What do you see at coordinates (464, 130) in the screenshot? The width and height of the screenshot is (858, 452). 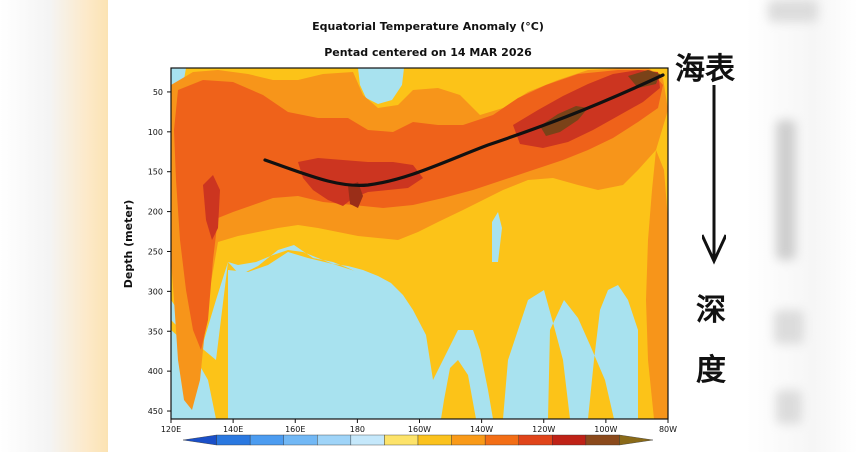 I see `thermocline-curve` at bounding box center [464, 130].